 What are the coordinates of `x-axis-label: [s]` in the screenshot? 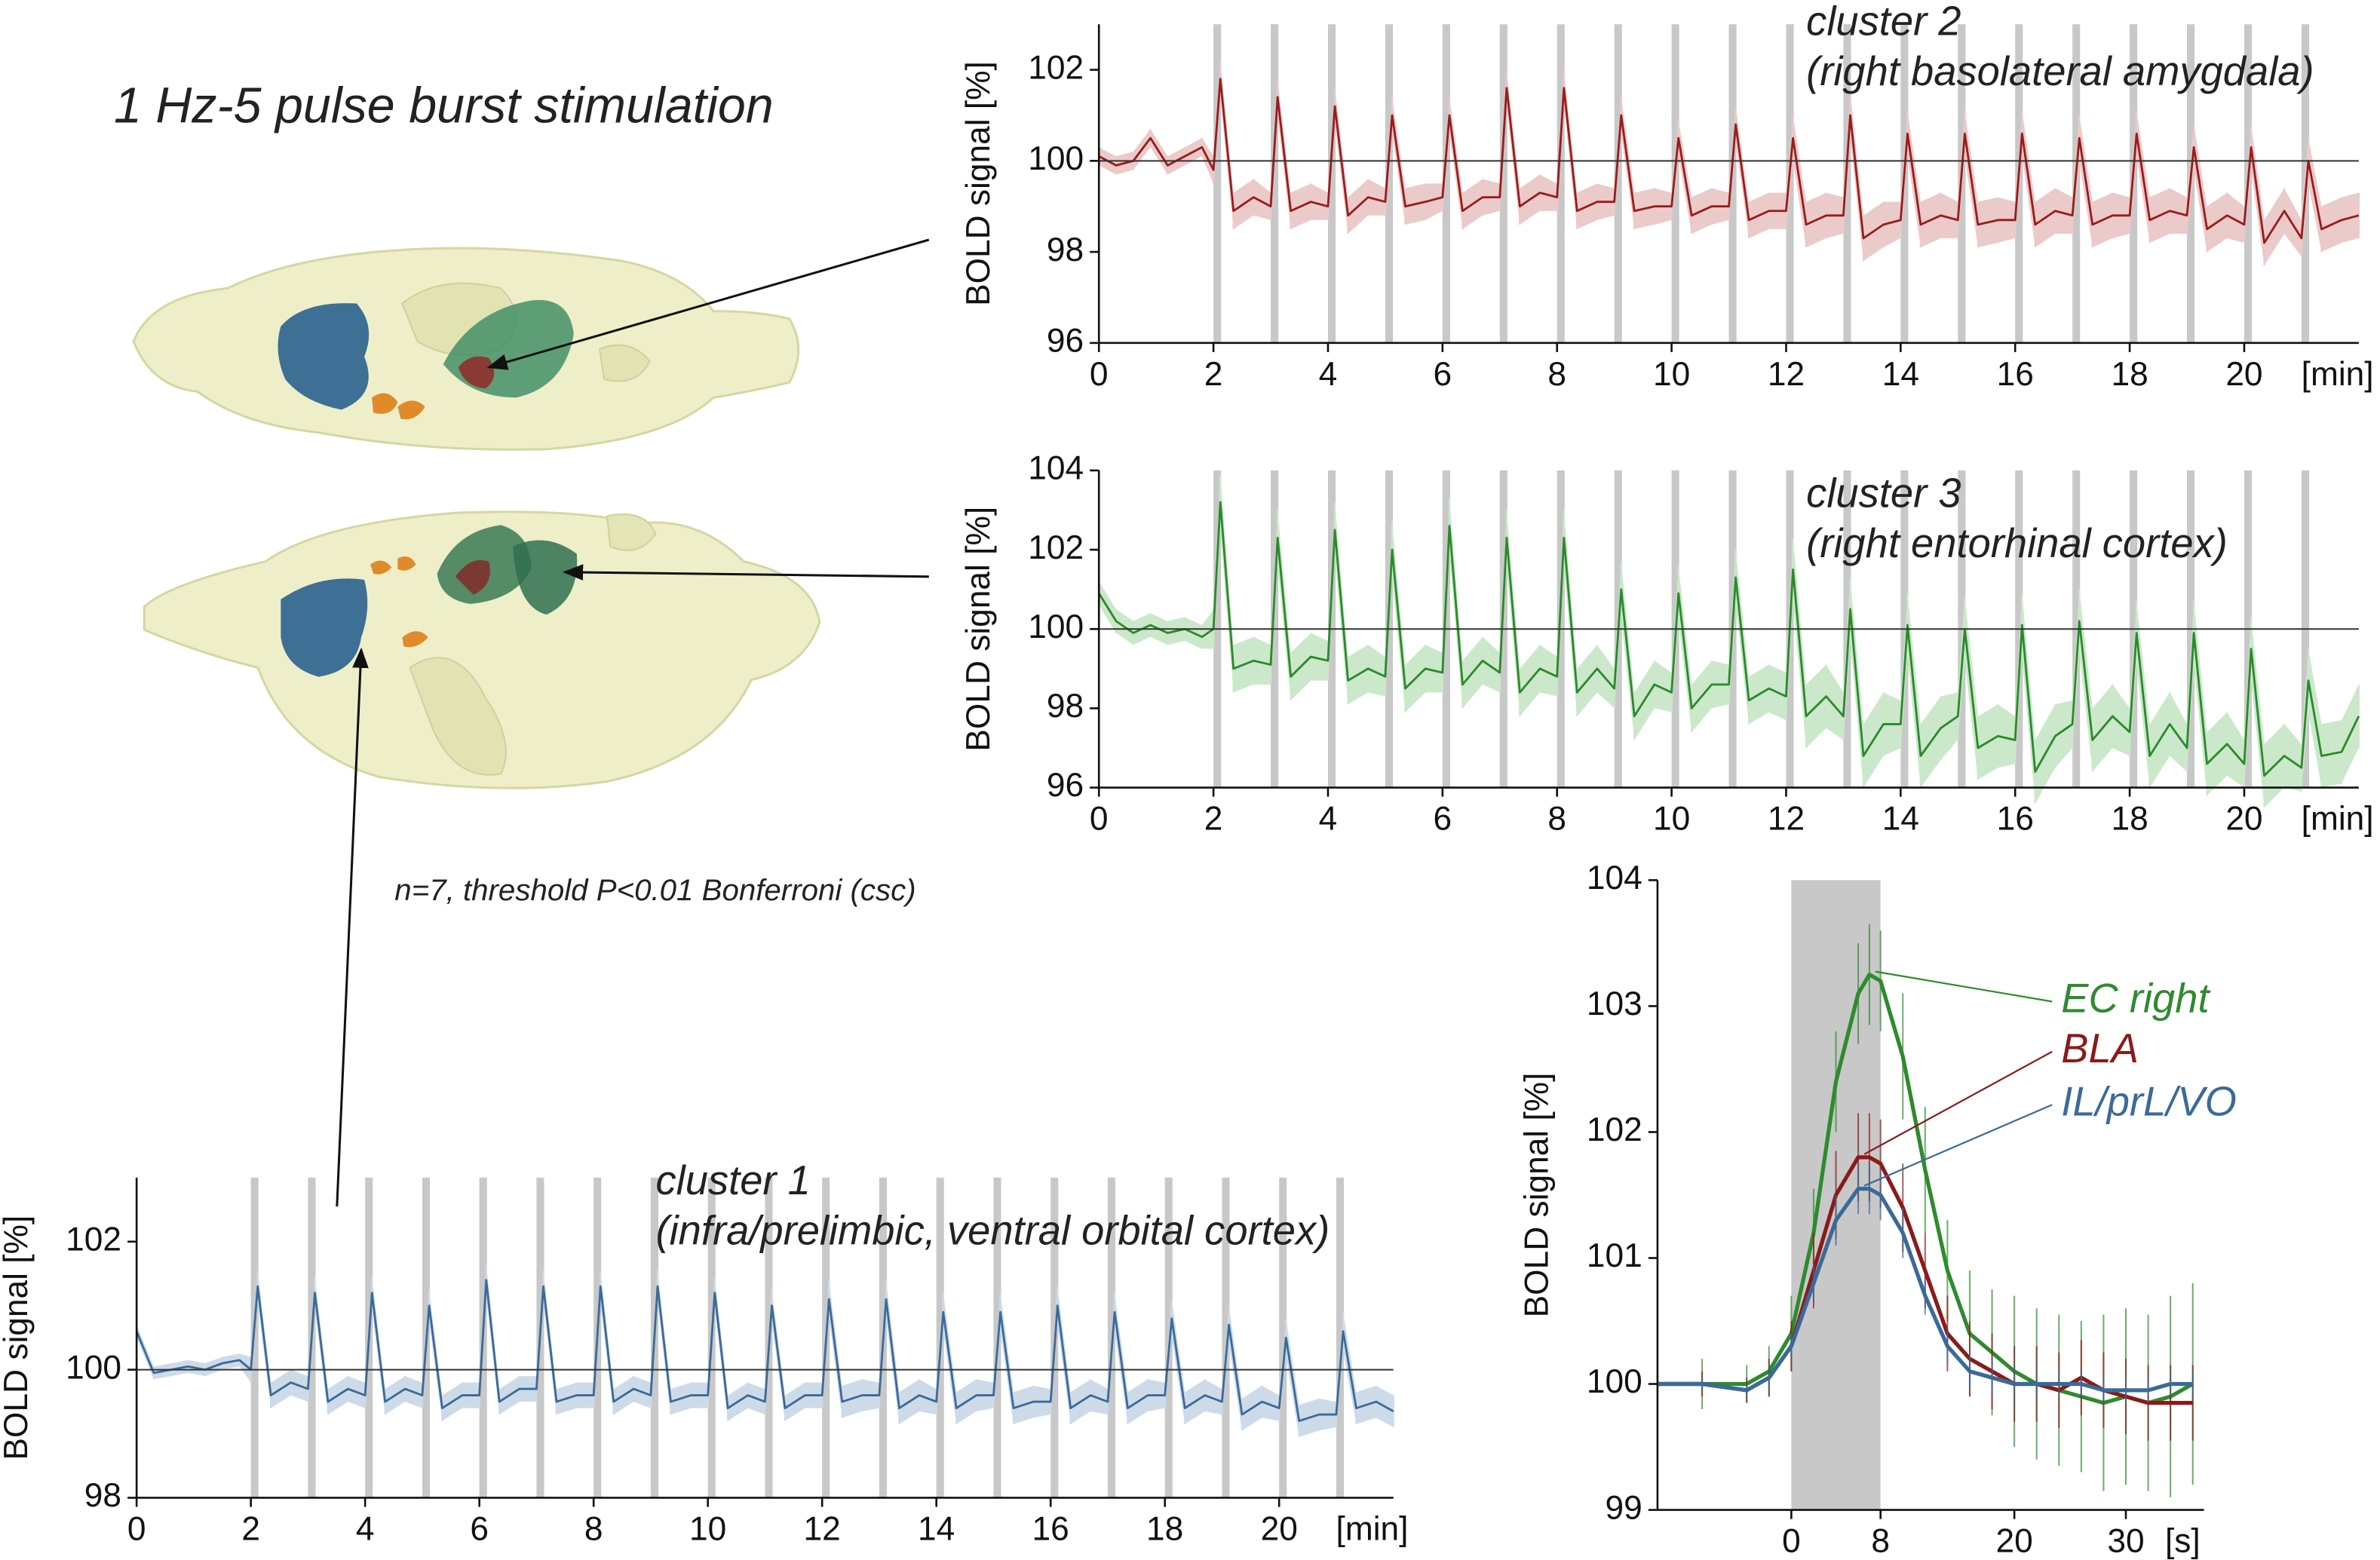 It's located at (2183, 1541).